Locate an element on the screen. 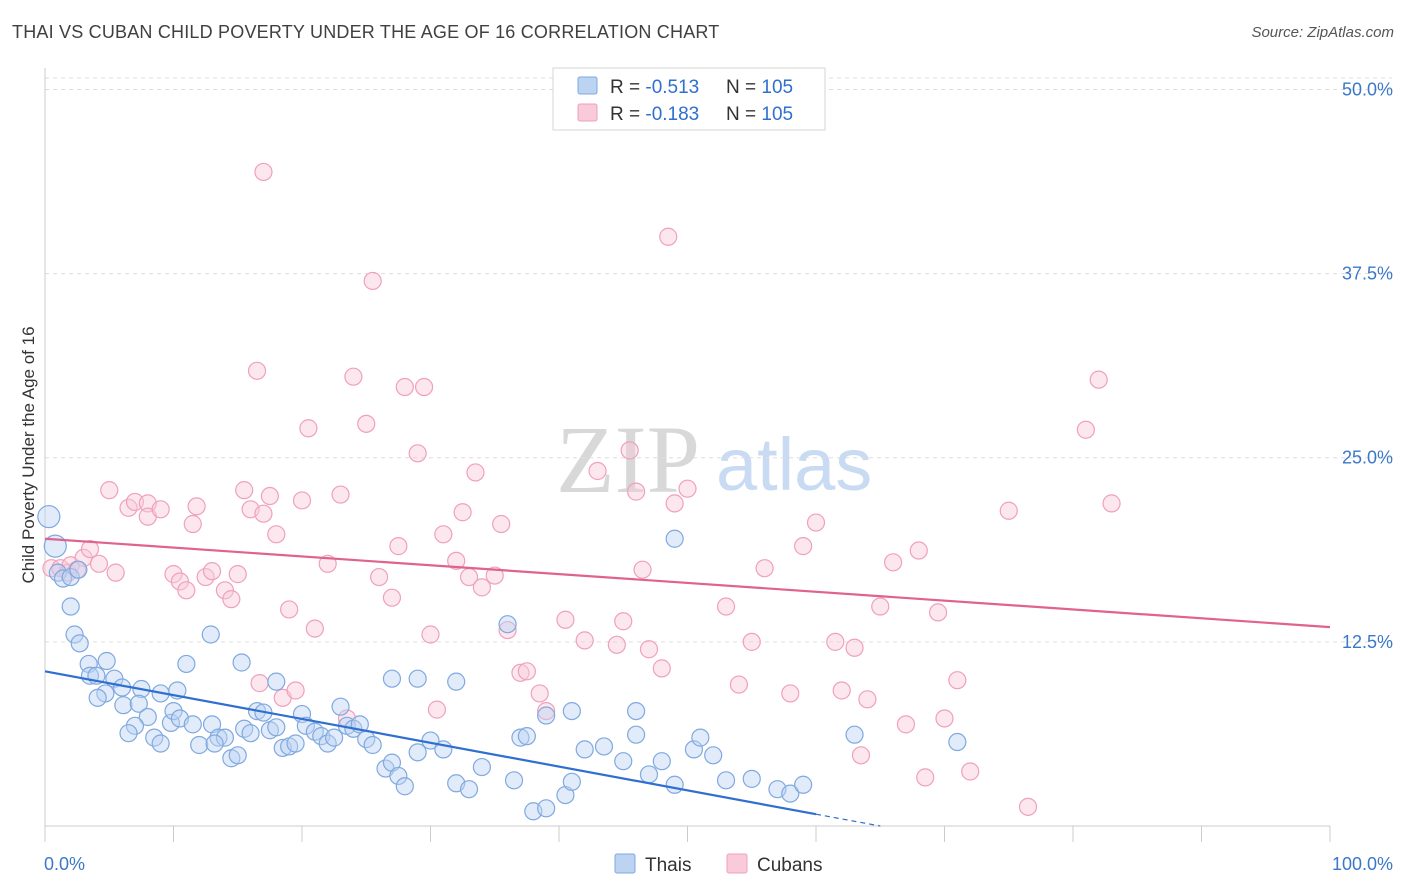 This screenshot has width=1406, height=892. y-tick-label: 37.5% is located at coordinates (1367, 274).